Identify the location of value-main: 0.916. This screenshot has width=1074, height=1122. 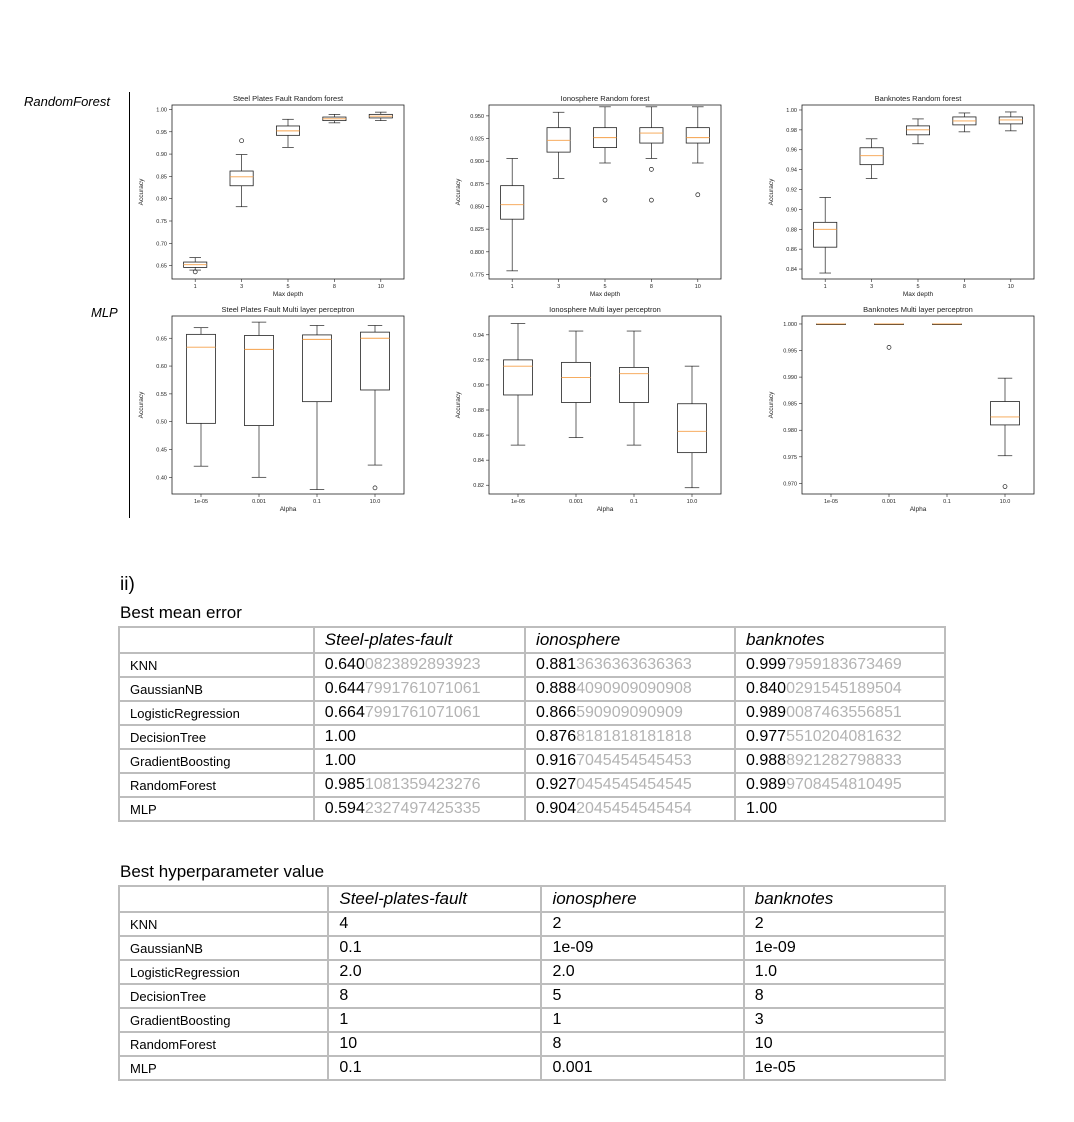
(556, 760).